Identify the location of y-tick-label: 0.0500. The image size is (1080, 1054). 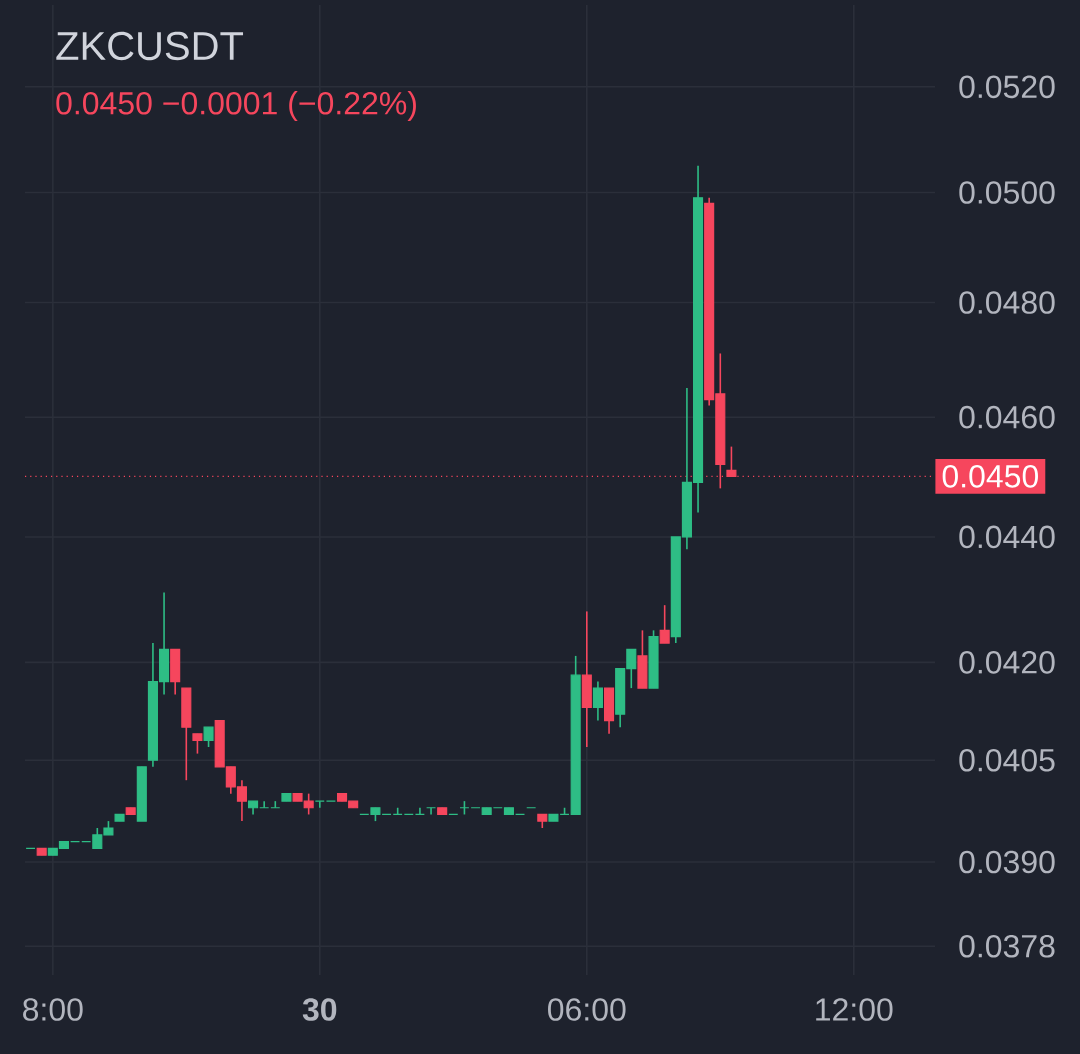
(1007, 192).